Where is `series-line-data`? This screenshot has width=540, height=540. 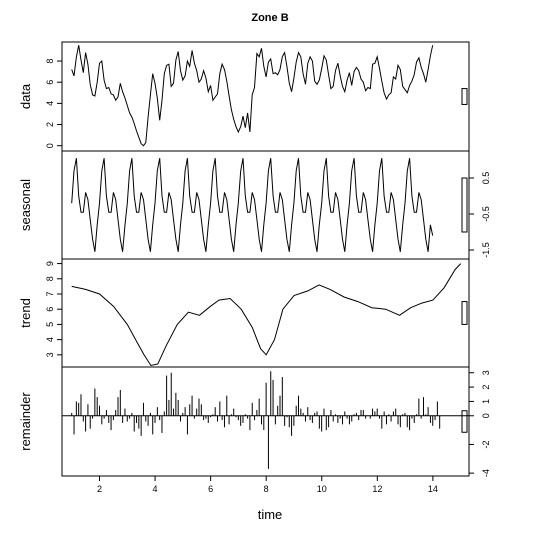
series-line-data is located at coordinates (252, 96).